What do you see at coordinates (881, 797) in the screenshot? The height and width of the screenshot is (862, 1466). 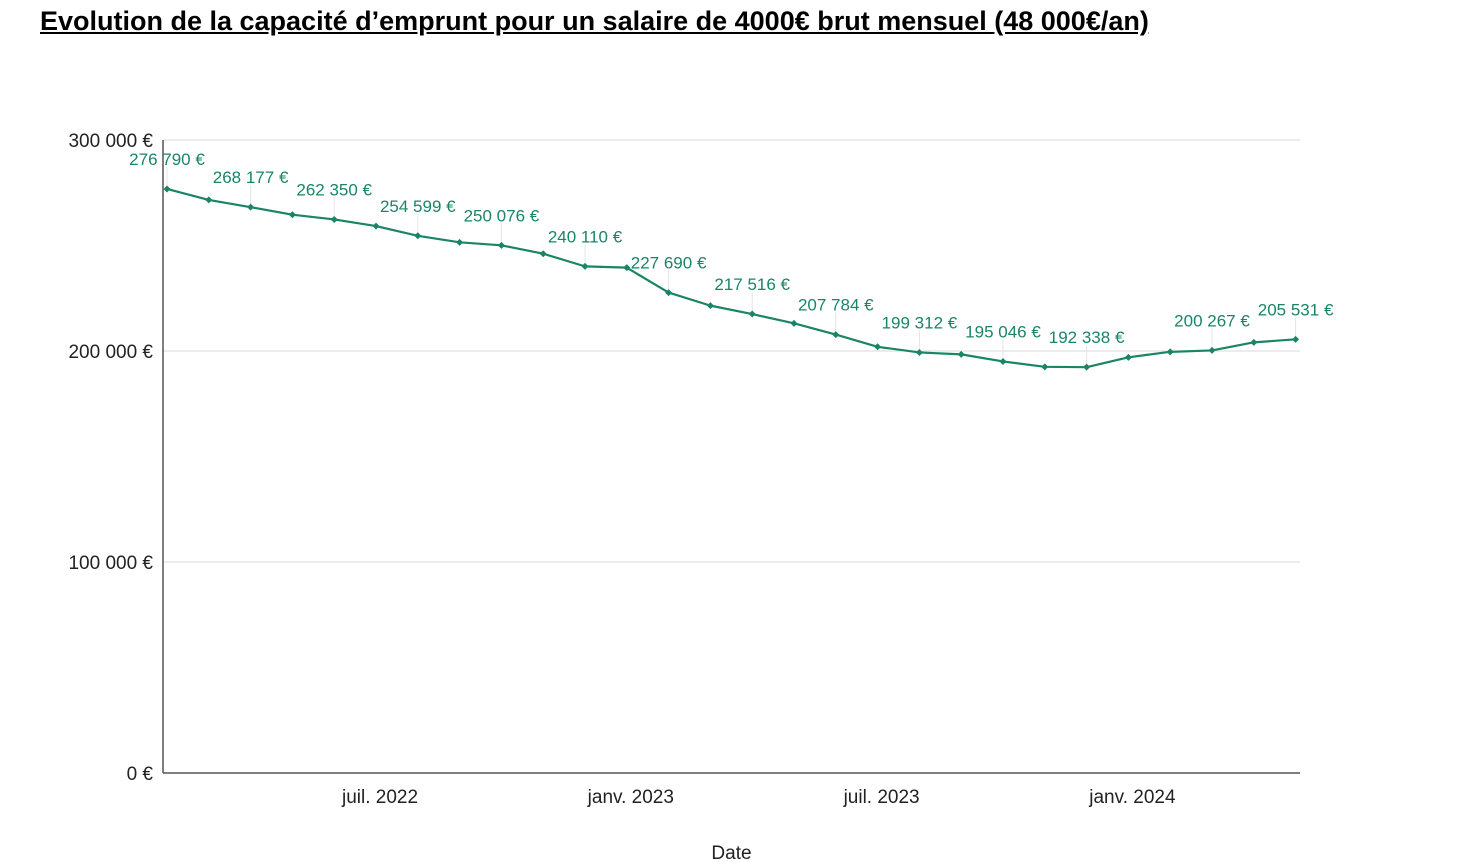 I see `x-tick-label: juil. 2023` at bounding box center [881, 797].